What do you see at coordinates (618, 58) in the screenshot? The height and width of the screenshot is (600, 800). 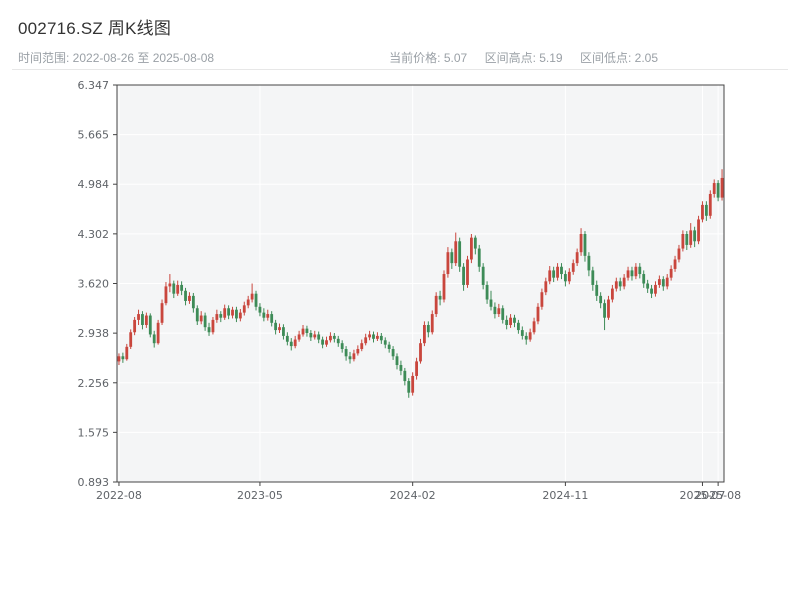 I see `range-low: 区间低点: 2.05` at bounding box center [618, 58].